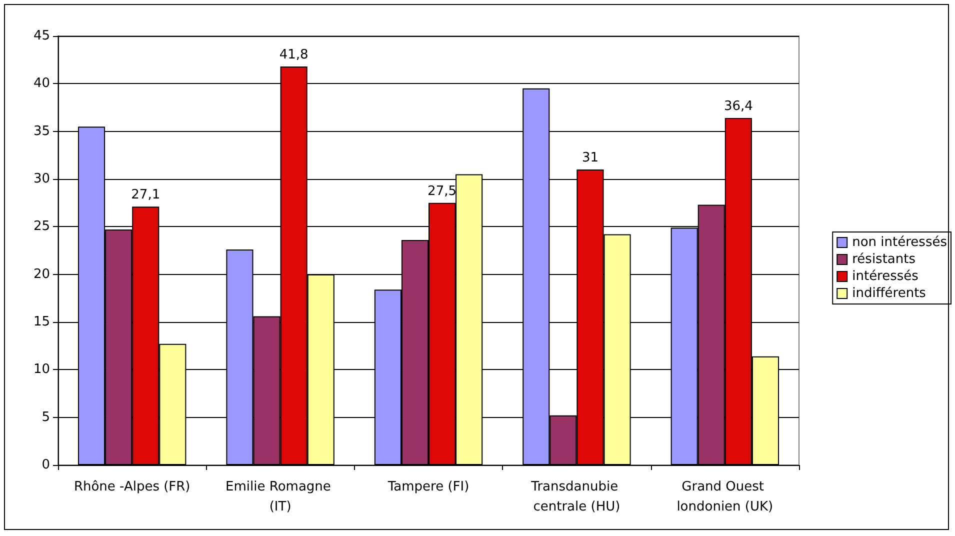 This screenshot has width=955, height=536. I want to click on data-label: 36,4, so click(738, 106).